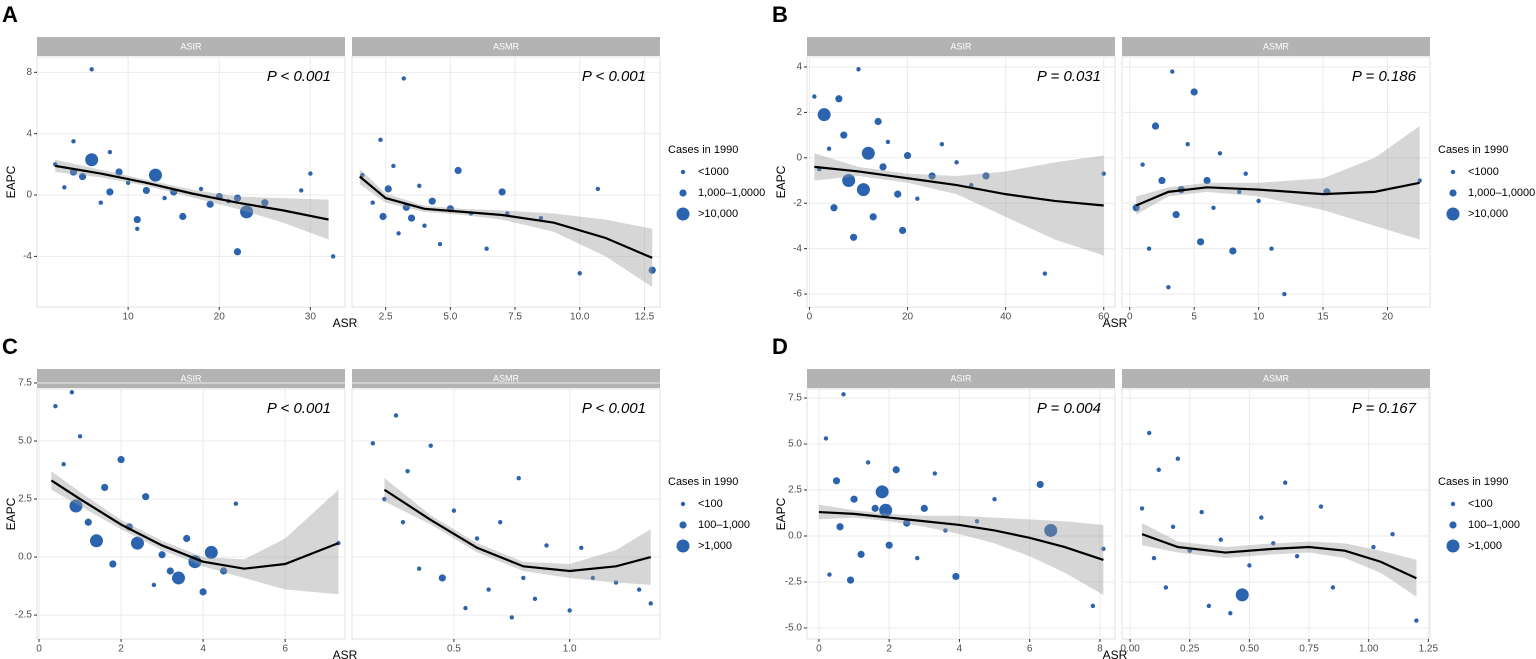 Image resolution: width=1536 pixels, height=659 pixels. Describe the element at coordinates (25, 557) in the screenshot. I see `y-tick-label: 0.0` at that location.